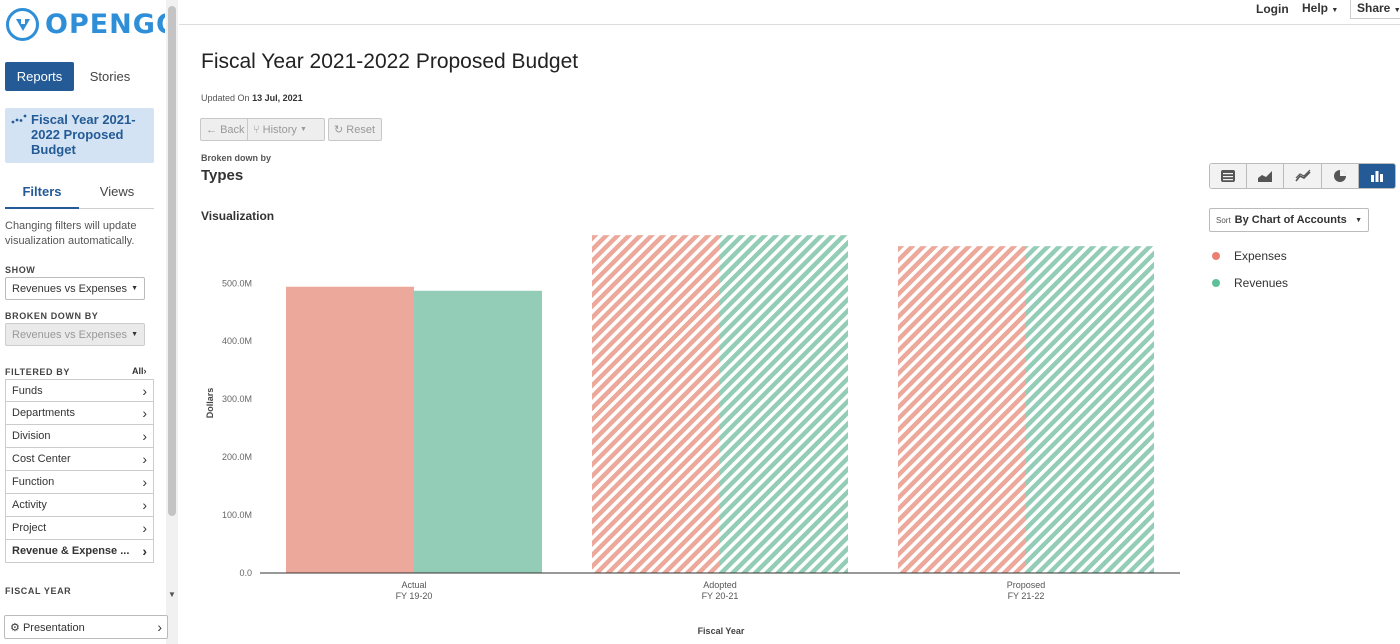 The image size is (1400, 644). What do you see at coordinates (42, 195) in the screenshot?
I see `tab-filters: Filters` at bounding box center [42, 195].